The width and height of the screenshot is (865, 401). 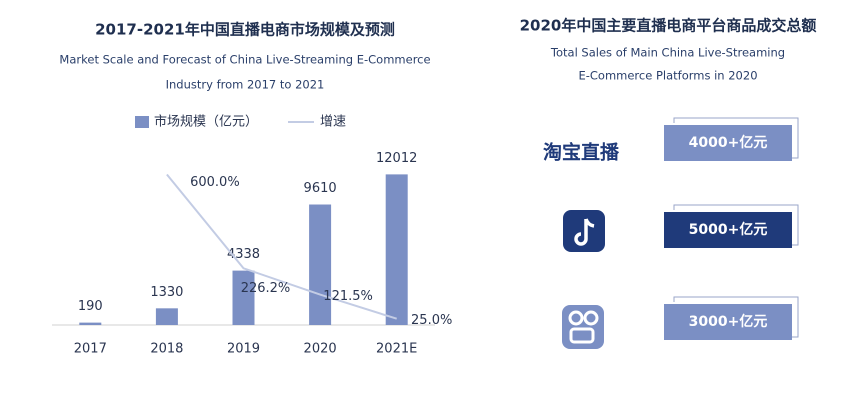 I want to click on kuaishou-logo, so click(x=583, y=327).